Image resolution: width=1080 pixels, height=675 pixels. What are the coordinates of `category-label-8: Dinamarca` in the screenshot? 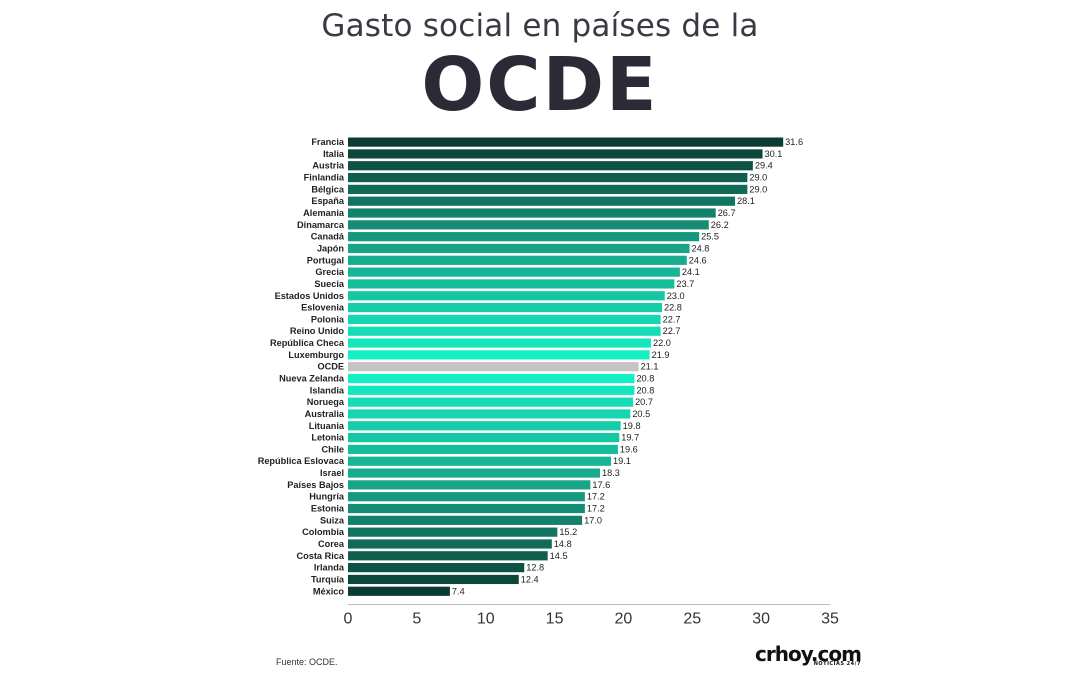 It's located at (321, 225).